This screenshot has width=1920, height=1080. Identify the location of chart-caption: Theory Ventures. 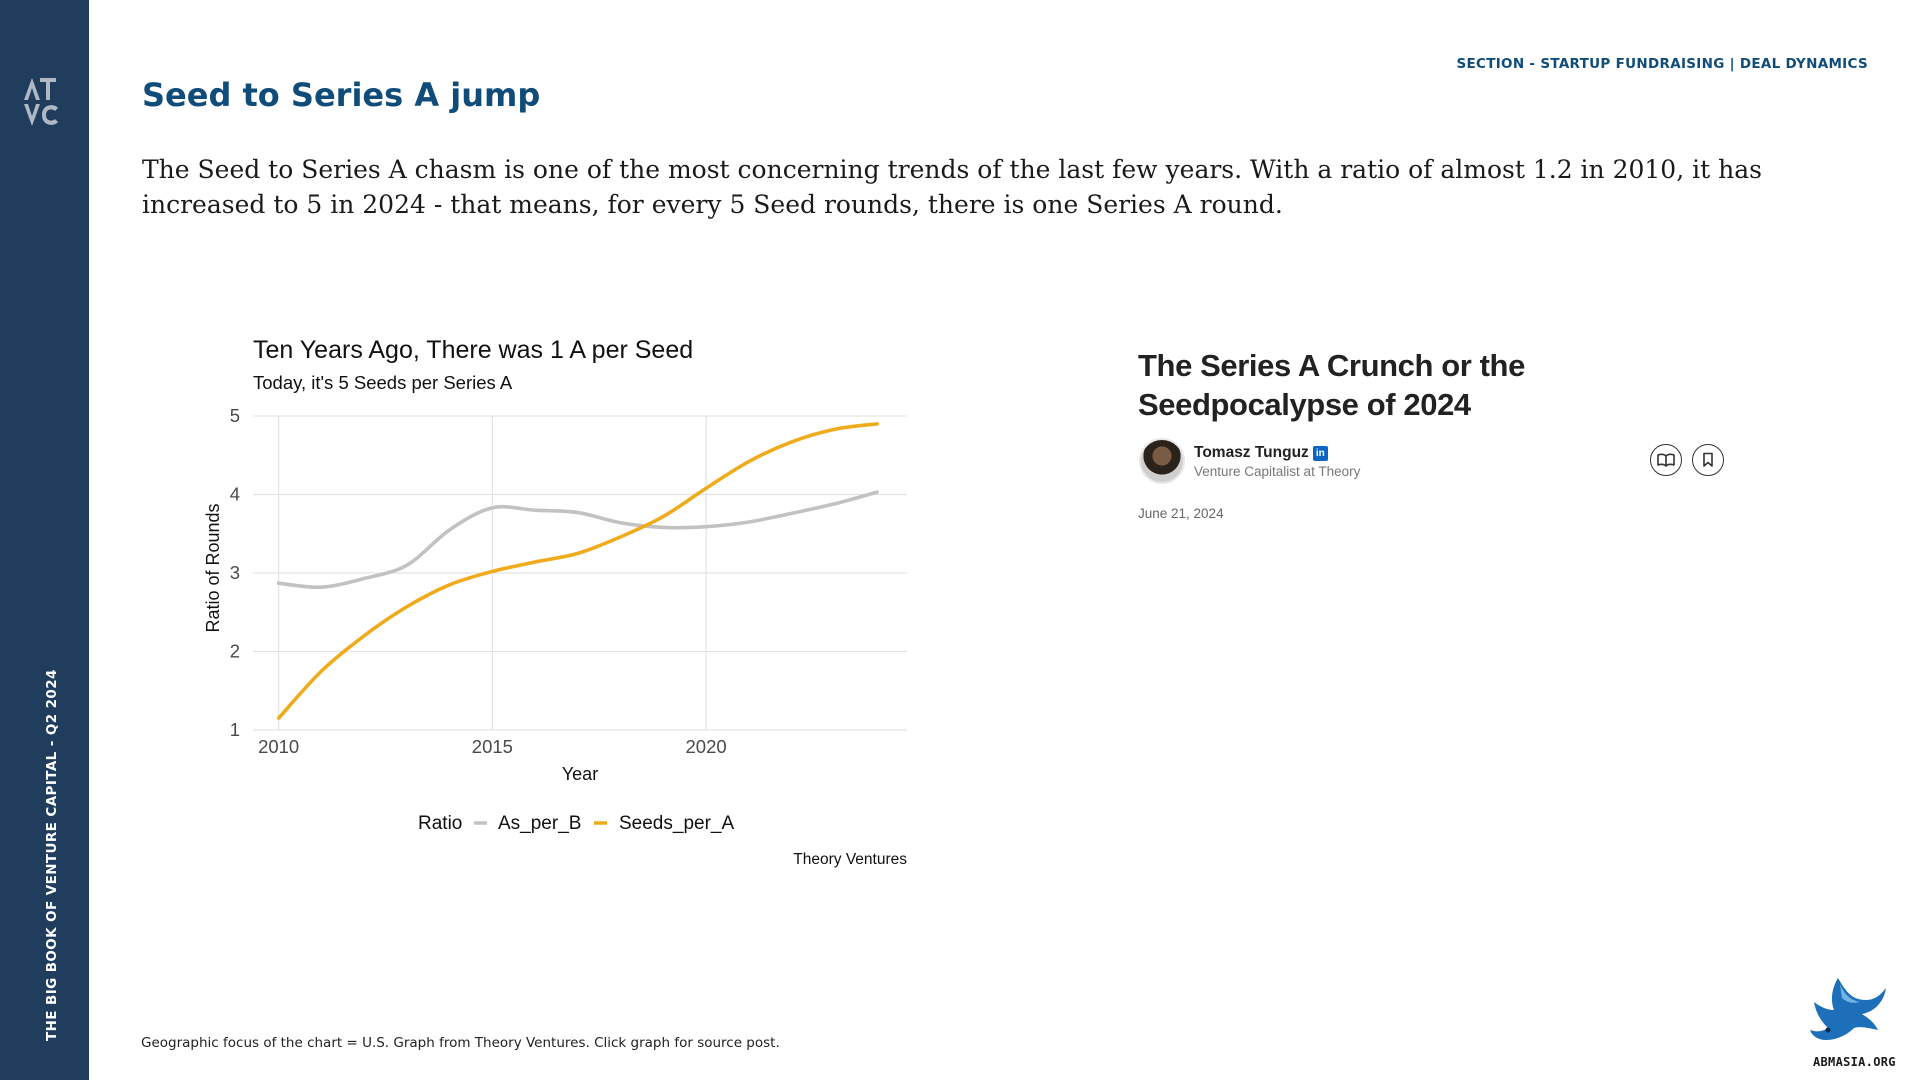
(850, 859).